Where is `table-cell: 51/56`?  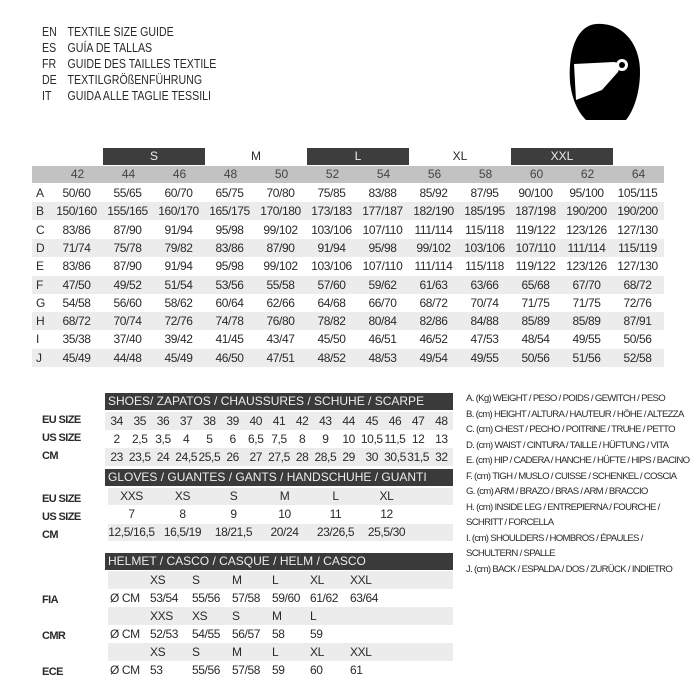 table-cell: 51/56 is located at coordinates (586, 357).